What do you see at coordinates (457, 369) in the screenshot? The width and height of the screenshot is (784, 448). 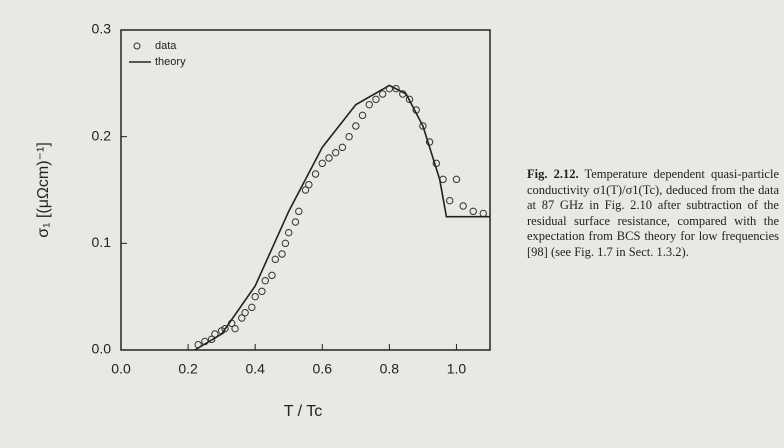 I see `x-tick-label: 1.0` at bounding box center [457, 369].